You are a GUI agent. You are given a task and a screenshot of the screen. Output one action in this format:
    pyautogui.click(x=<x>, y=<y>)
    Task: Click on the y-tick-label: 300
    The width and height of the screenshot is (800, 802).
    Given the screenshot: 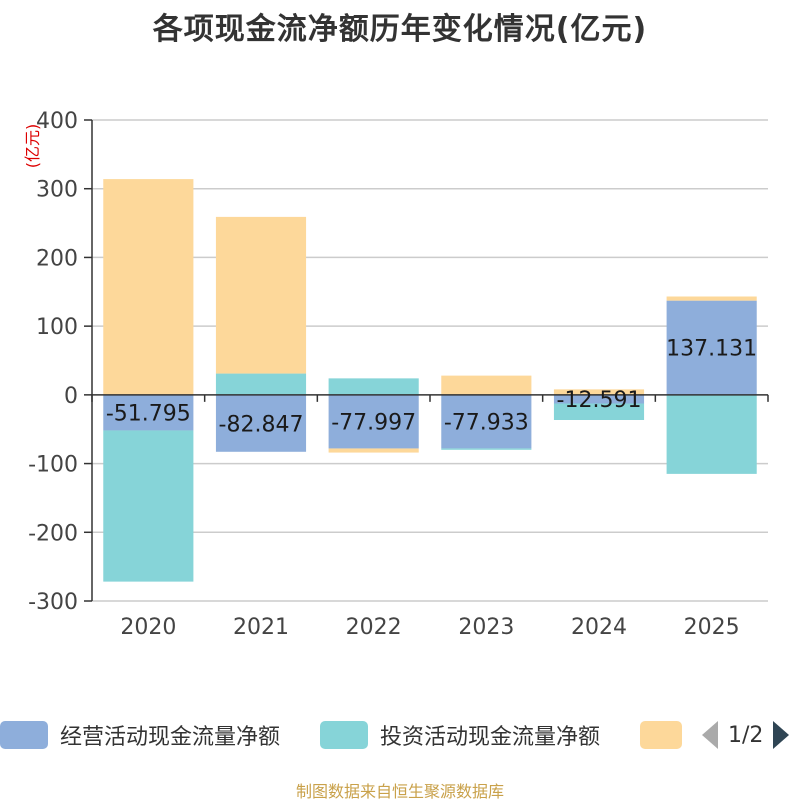 What is the action you would take?
    pyautogui.click(x=57, y=190)
    